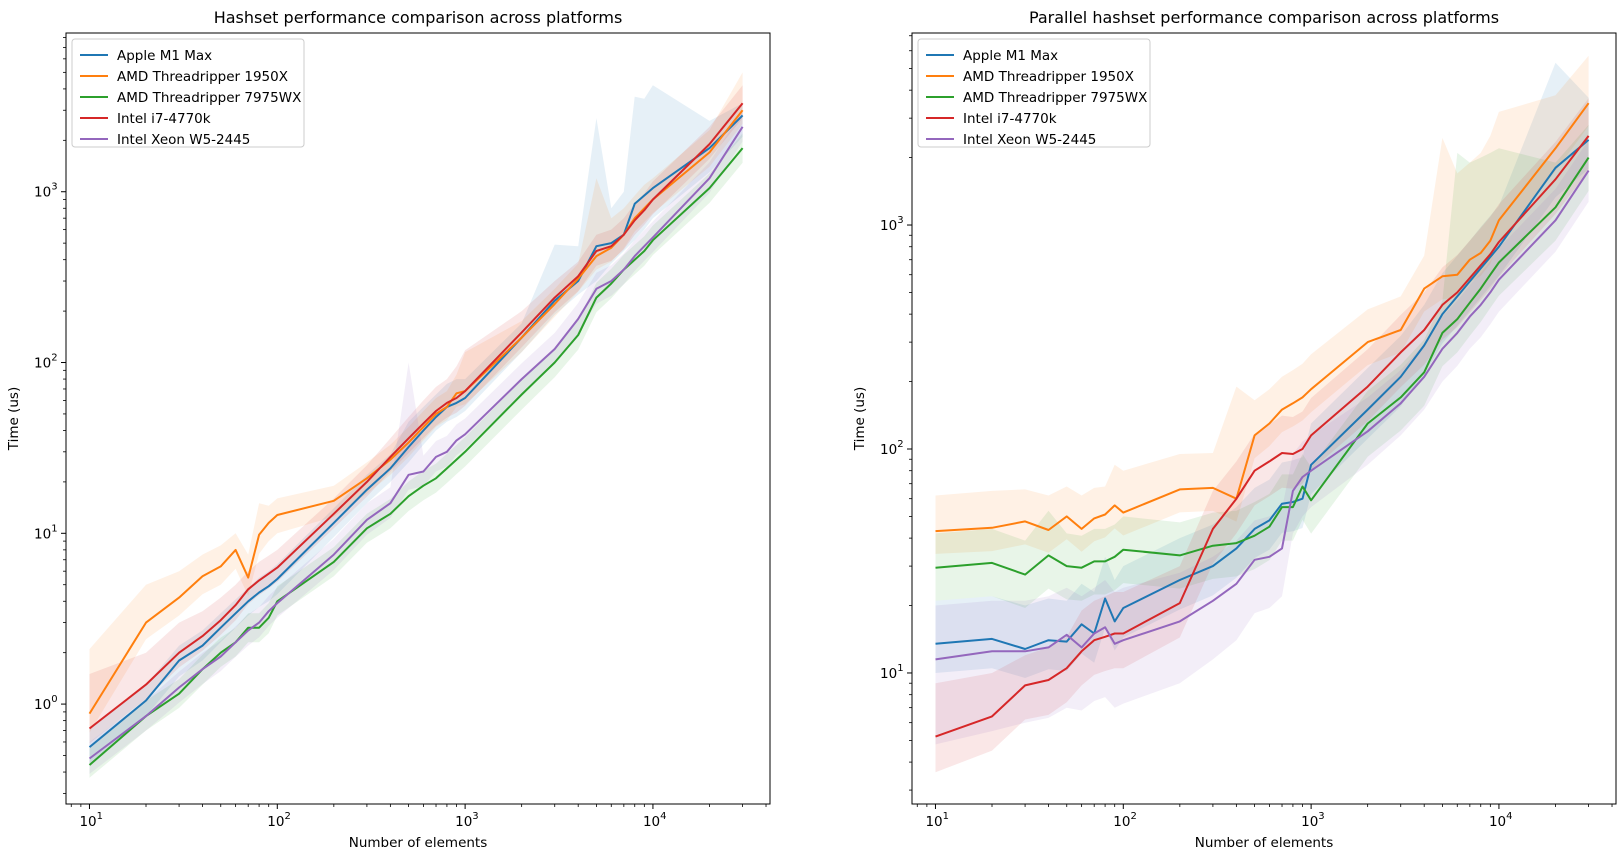 The height and width of the screenshot is (860, 1624). What do you see at coordinates (896, 413) in the screenshot?
I see `y-axis: 10¹ 10² 10³` at bounding box center [896, 413].